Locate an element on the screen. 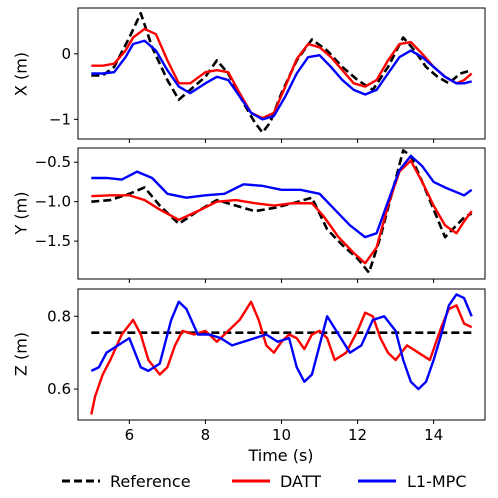  panel-x-ytick-label: 0 is located at coordinates (66, 54).